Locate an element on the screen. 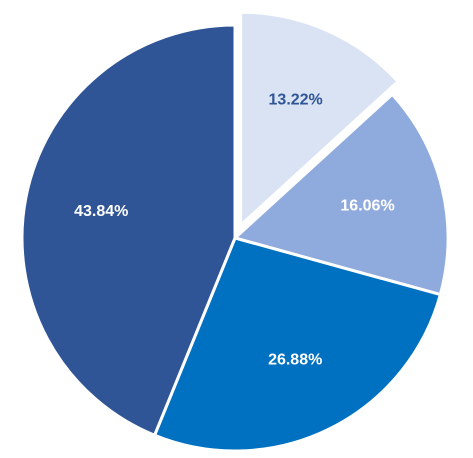 Image resolution: width=473 pixels, height=458 pixels. pie-slice-label-2: 16.06% is located at coordinates (367, 205).